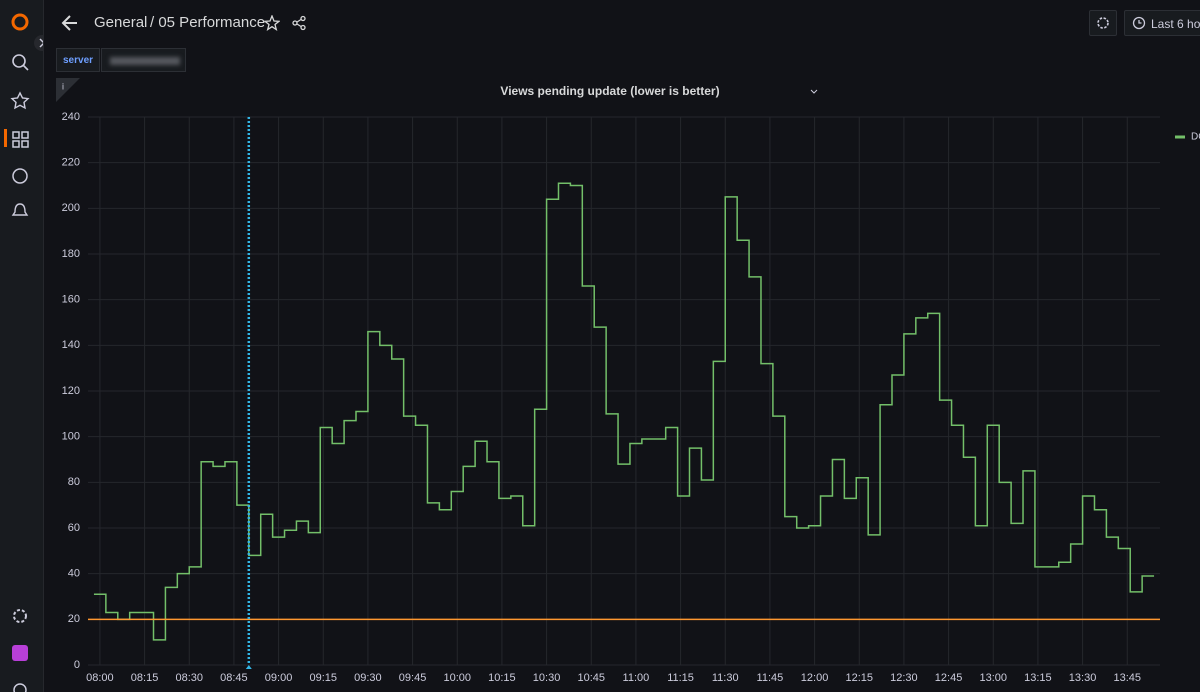  Describe the element at coordinates (1195, 137) in the screenshot. I see `legend-label: DC` at that location.